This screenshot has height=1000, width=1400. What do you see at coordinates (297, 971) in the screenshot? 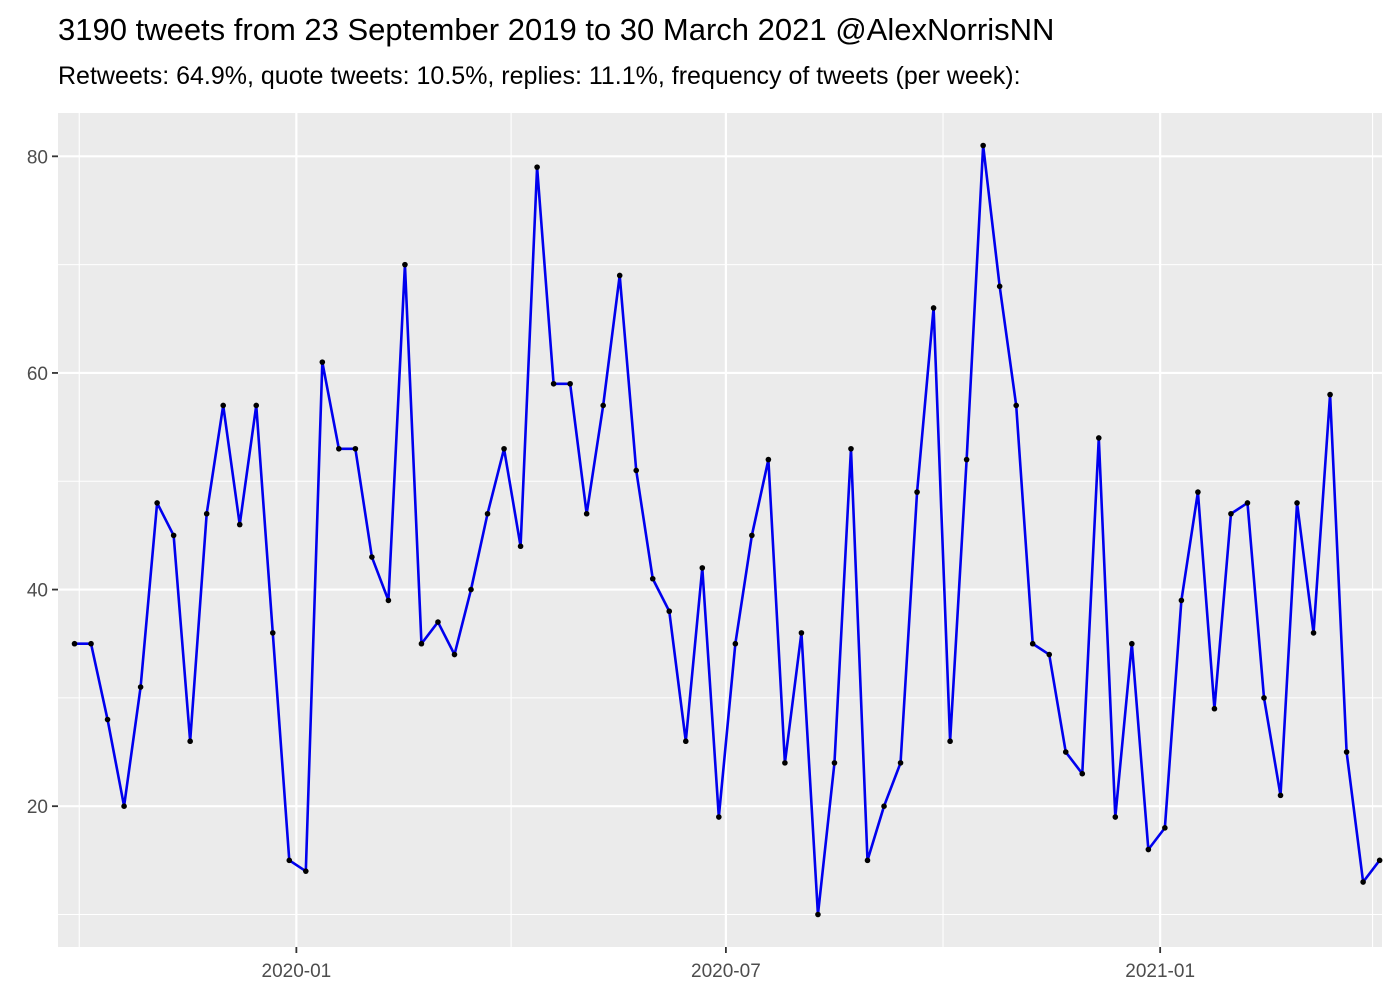
I see `x-tick-label: 2020-01` at bounding box center [297, 971].